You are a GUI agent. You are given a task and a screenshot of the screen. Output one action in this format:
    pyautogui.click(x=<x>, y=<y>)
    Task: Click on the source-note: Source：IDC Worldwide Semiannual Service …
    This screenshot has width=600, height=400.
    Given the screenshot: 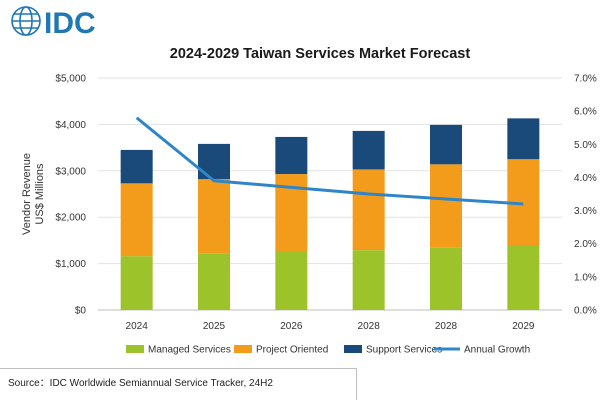 What is the action you would take?
    pyautogui.click(x=140, y=383)
    